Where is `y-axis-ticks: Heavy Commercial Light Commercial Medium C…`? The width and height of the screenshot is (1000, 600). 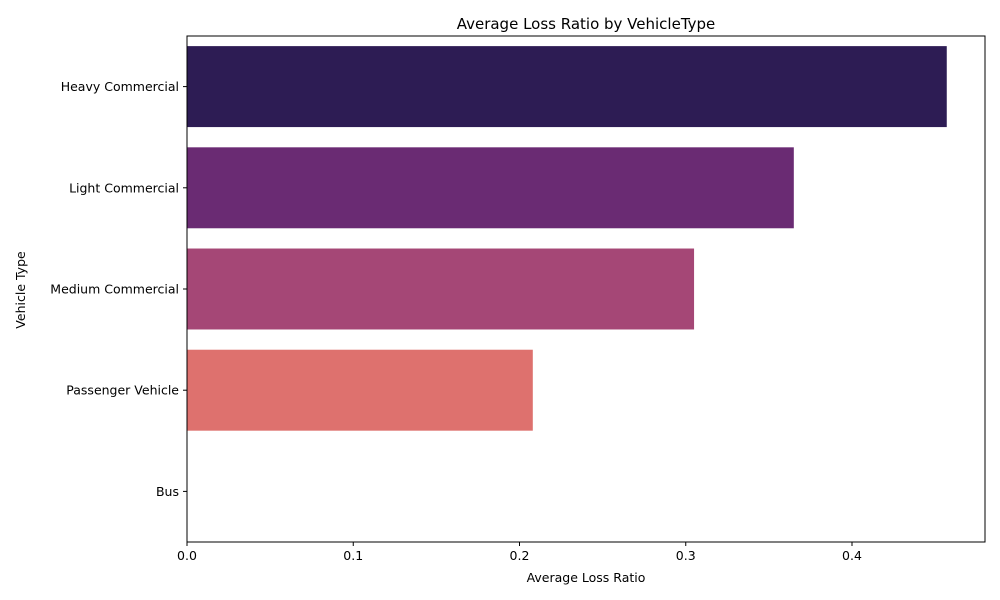 y-axis-ticks: Heavy Commercial Light Commercial Medium C… is located at coordinates (118, 289).